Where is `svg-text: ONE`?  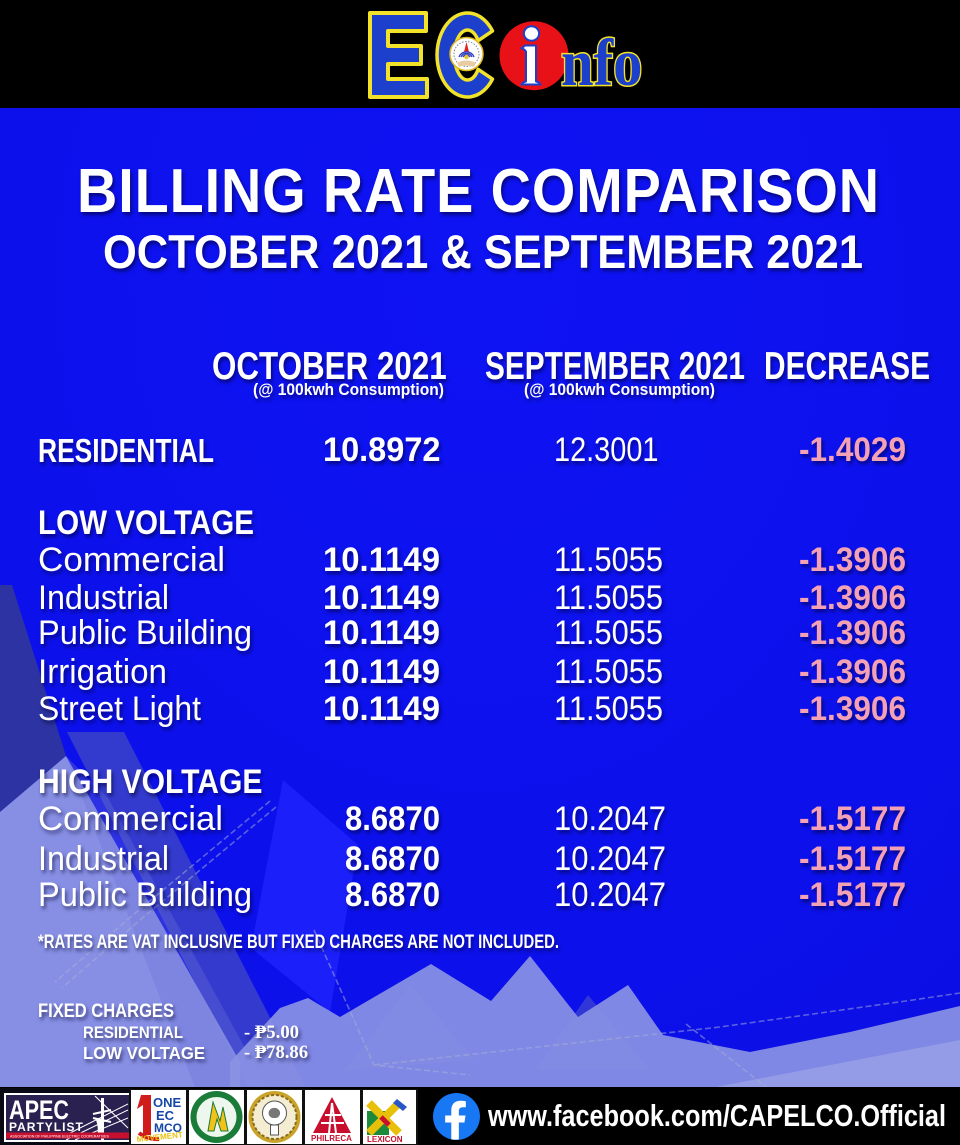
svg-text: ONE is located at coordinates (167, 1102).